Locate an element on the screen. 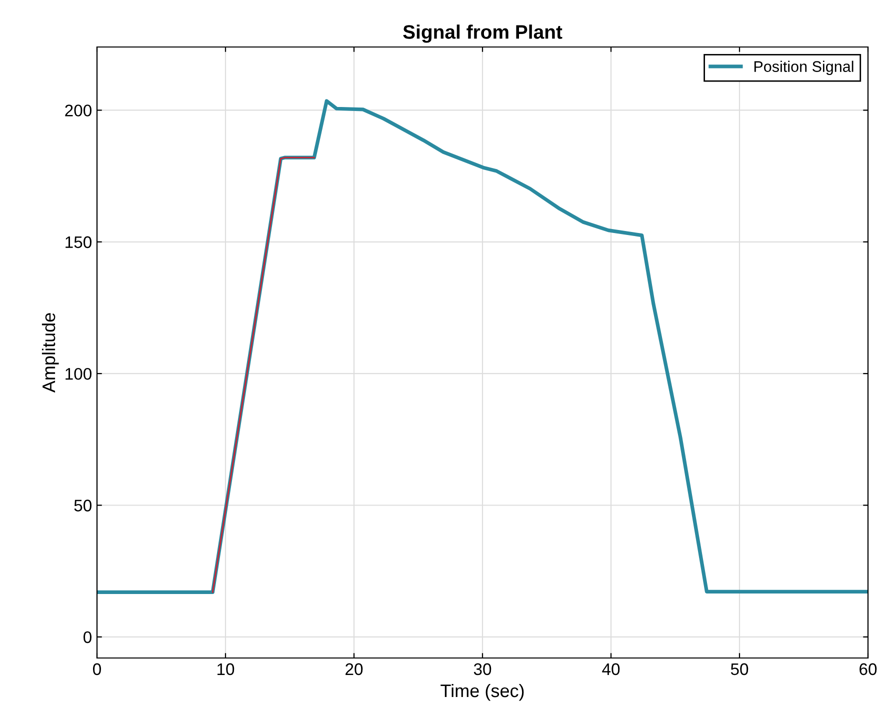 The image size is (879, 726). x-tick-label: 20 is located at coordinates (354, 669).